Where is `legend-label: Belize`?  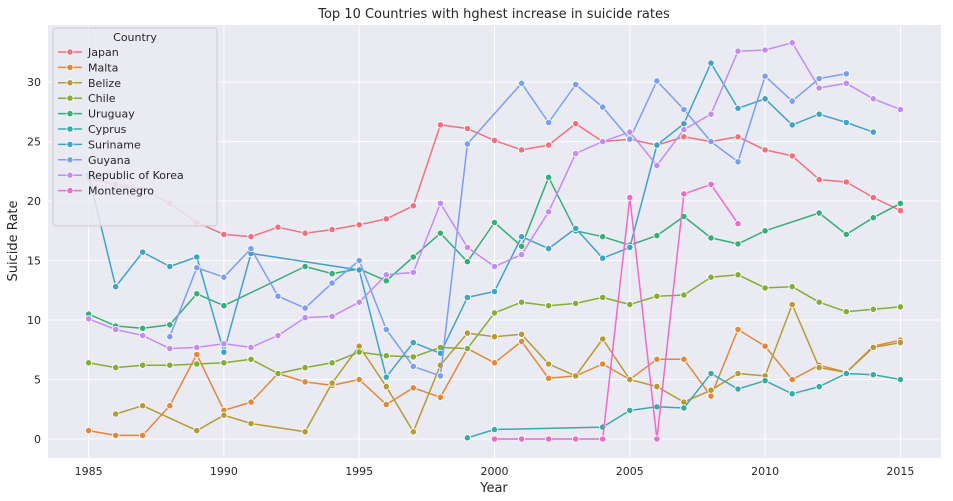 legend-label: Belize is located at coordinates (104, 83).